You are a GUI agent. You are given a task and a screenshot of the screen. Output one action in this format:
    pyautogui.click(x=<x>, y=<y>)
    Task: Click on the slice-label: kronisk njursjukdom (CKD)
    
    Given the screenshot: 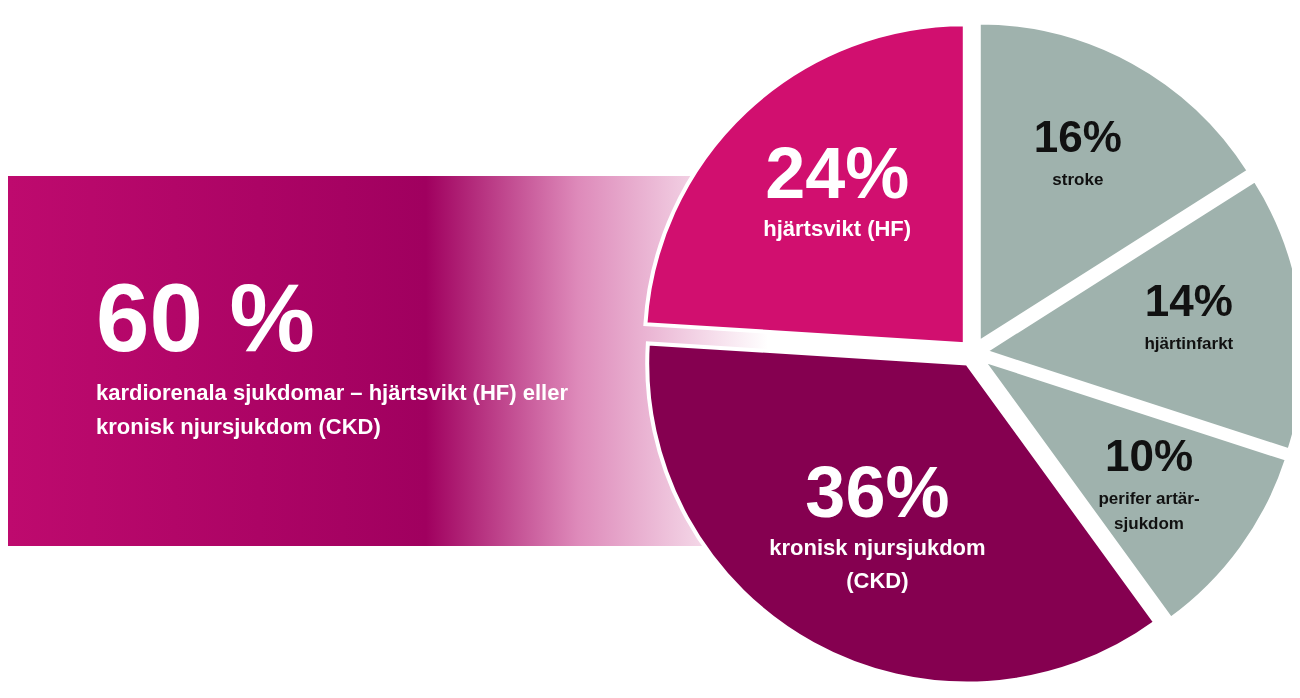 What is the action you would take?
    pyautogui.click(x=877, y=563)
    